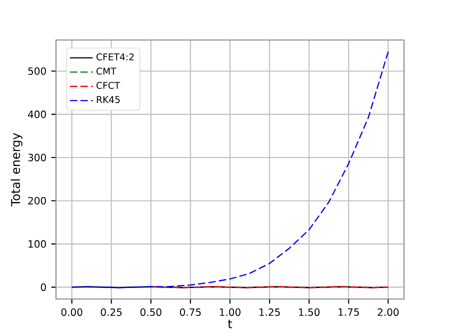 This screenshot has width=449, height=336. I want to click on x-axis-title: t, so click(230, 324).